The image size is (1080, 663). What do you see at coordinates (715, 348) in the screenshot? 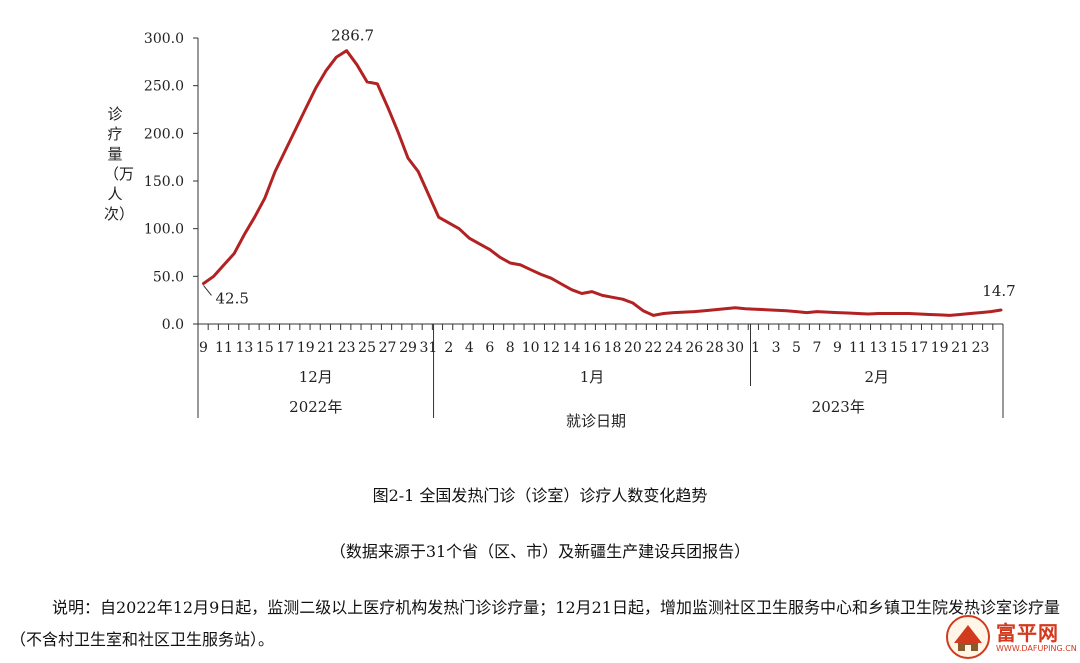
I see `x-tick-label: 28` at bounding box center [715, 348].